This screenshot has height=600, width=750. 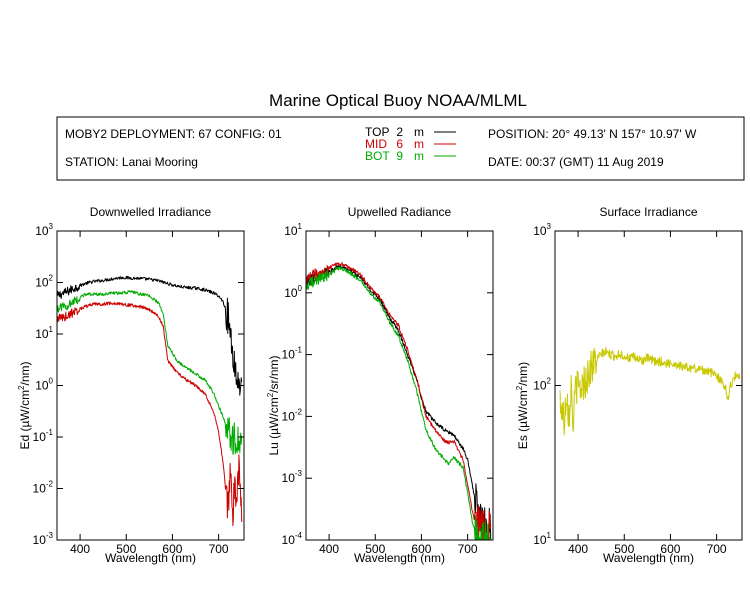 What do you see at coordinates (592, 134) in the screenshot?
I see `position-text: POSITION: 20° 49.13' N 157° 10.97' W` at bounding box center [592, 134].